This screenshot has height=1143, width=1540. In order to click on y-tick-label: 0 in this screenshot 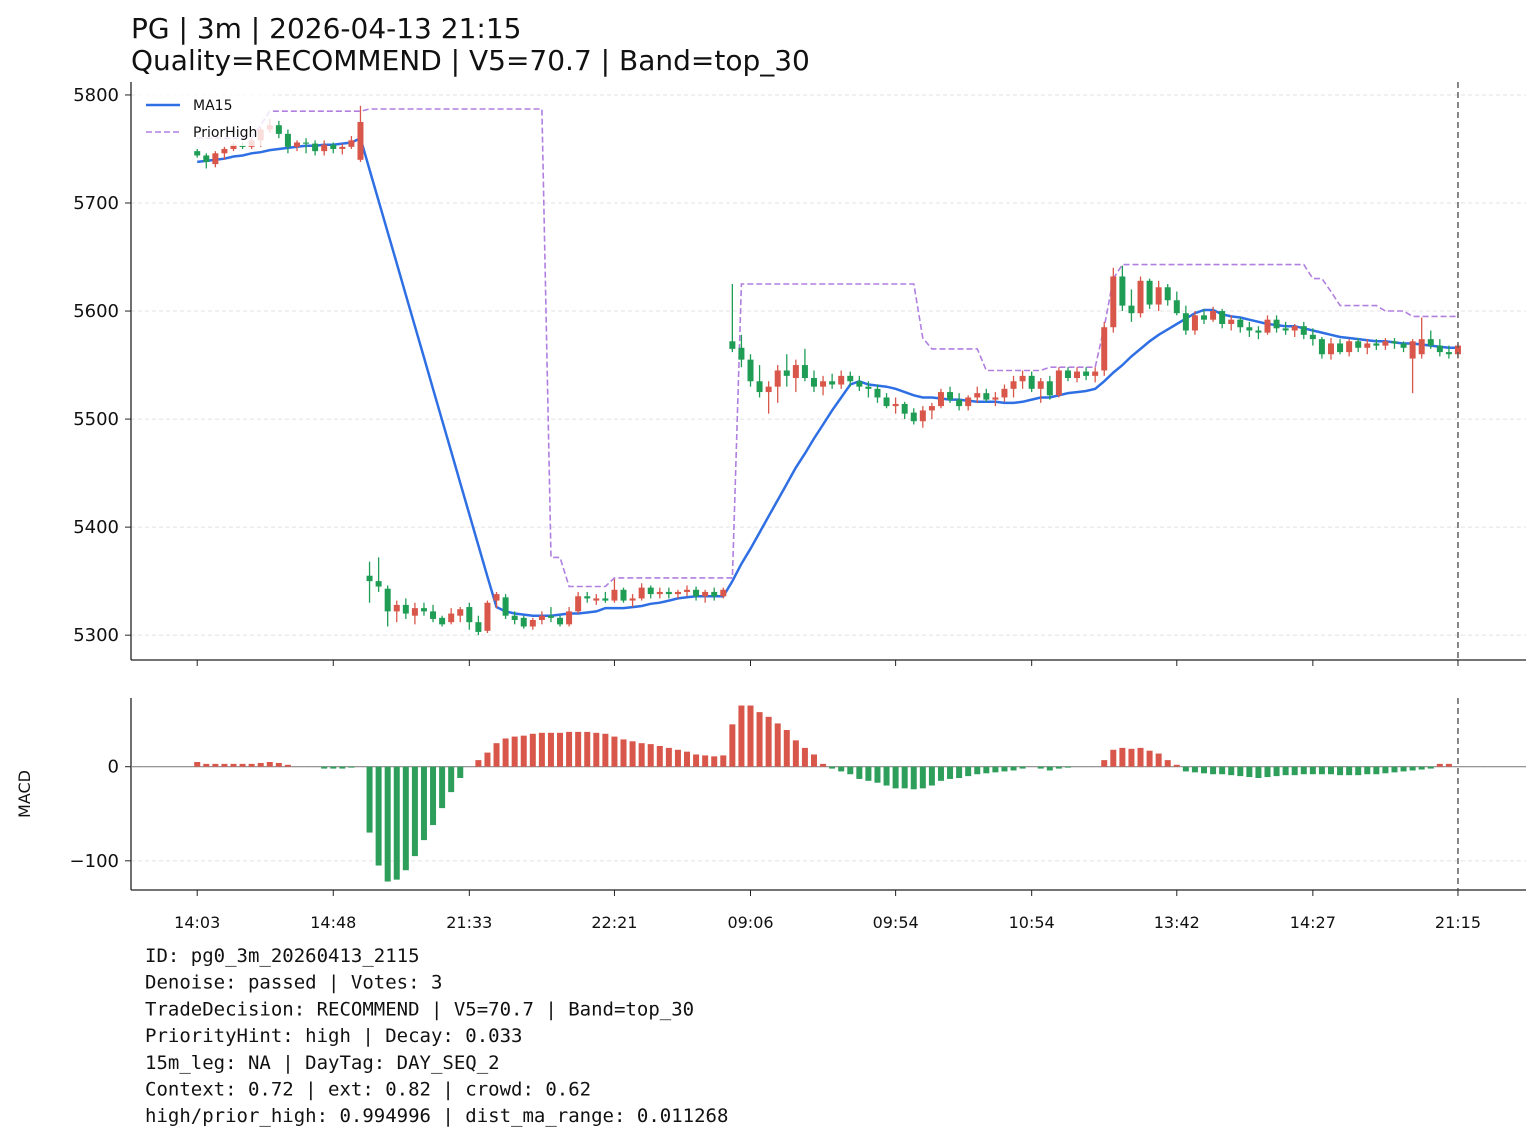, I will do `click(113, 767)`.